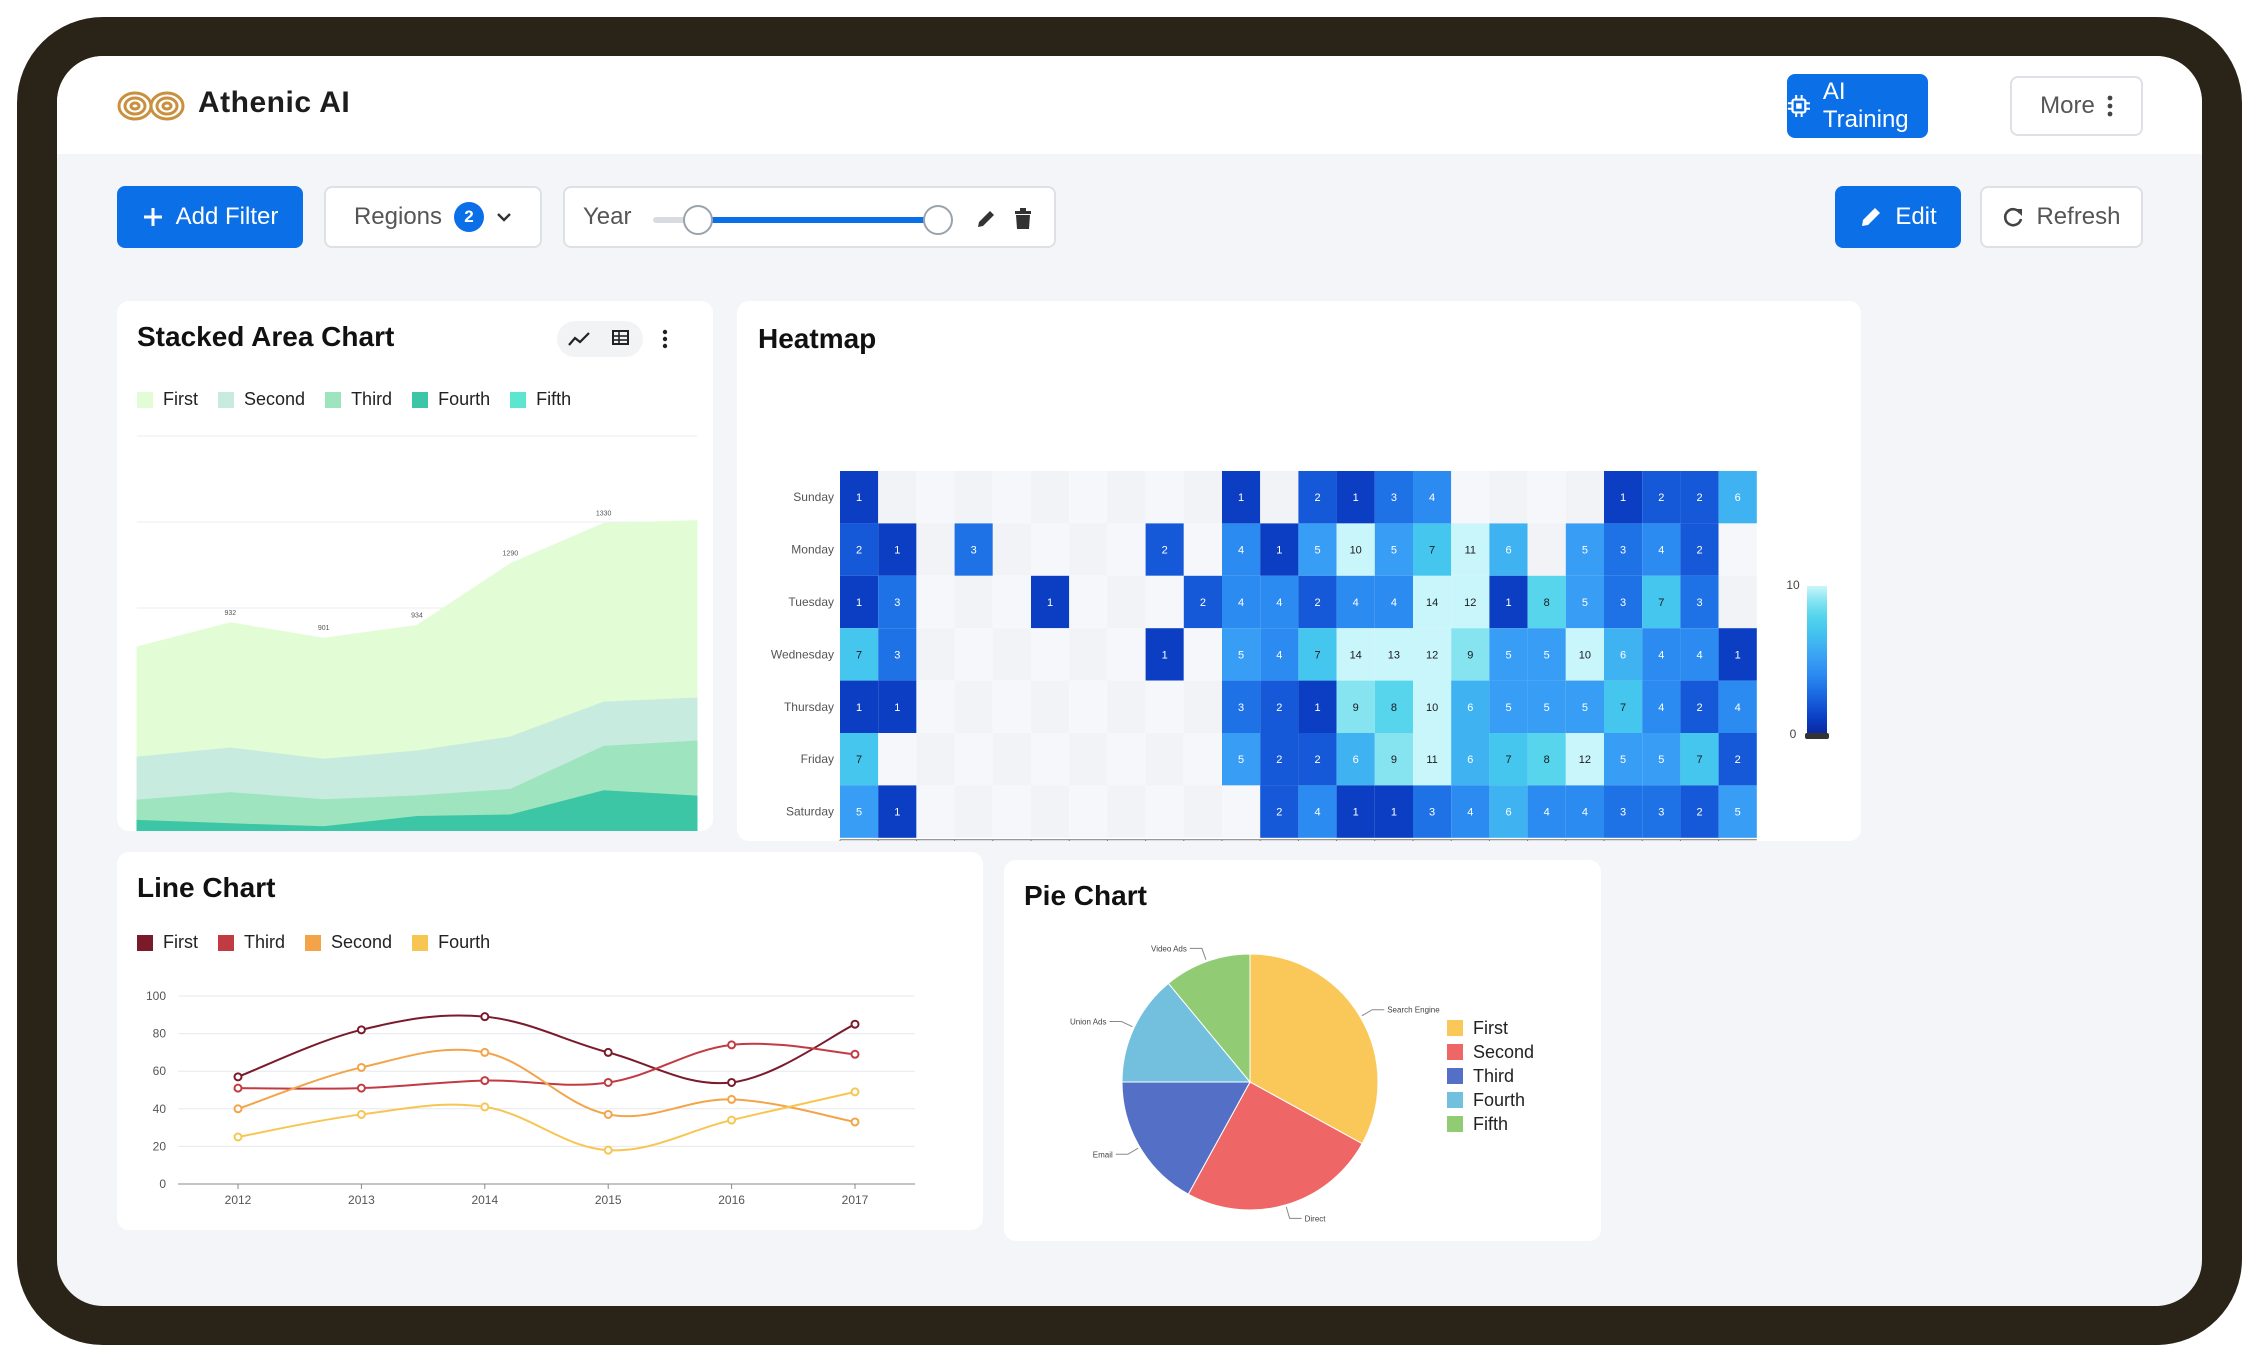  Describe the element at coordinates (665, 339) in the screenshot. I see `kebab-menu-icon` at that location.